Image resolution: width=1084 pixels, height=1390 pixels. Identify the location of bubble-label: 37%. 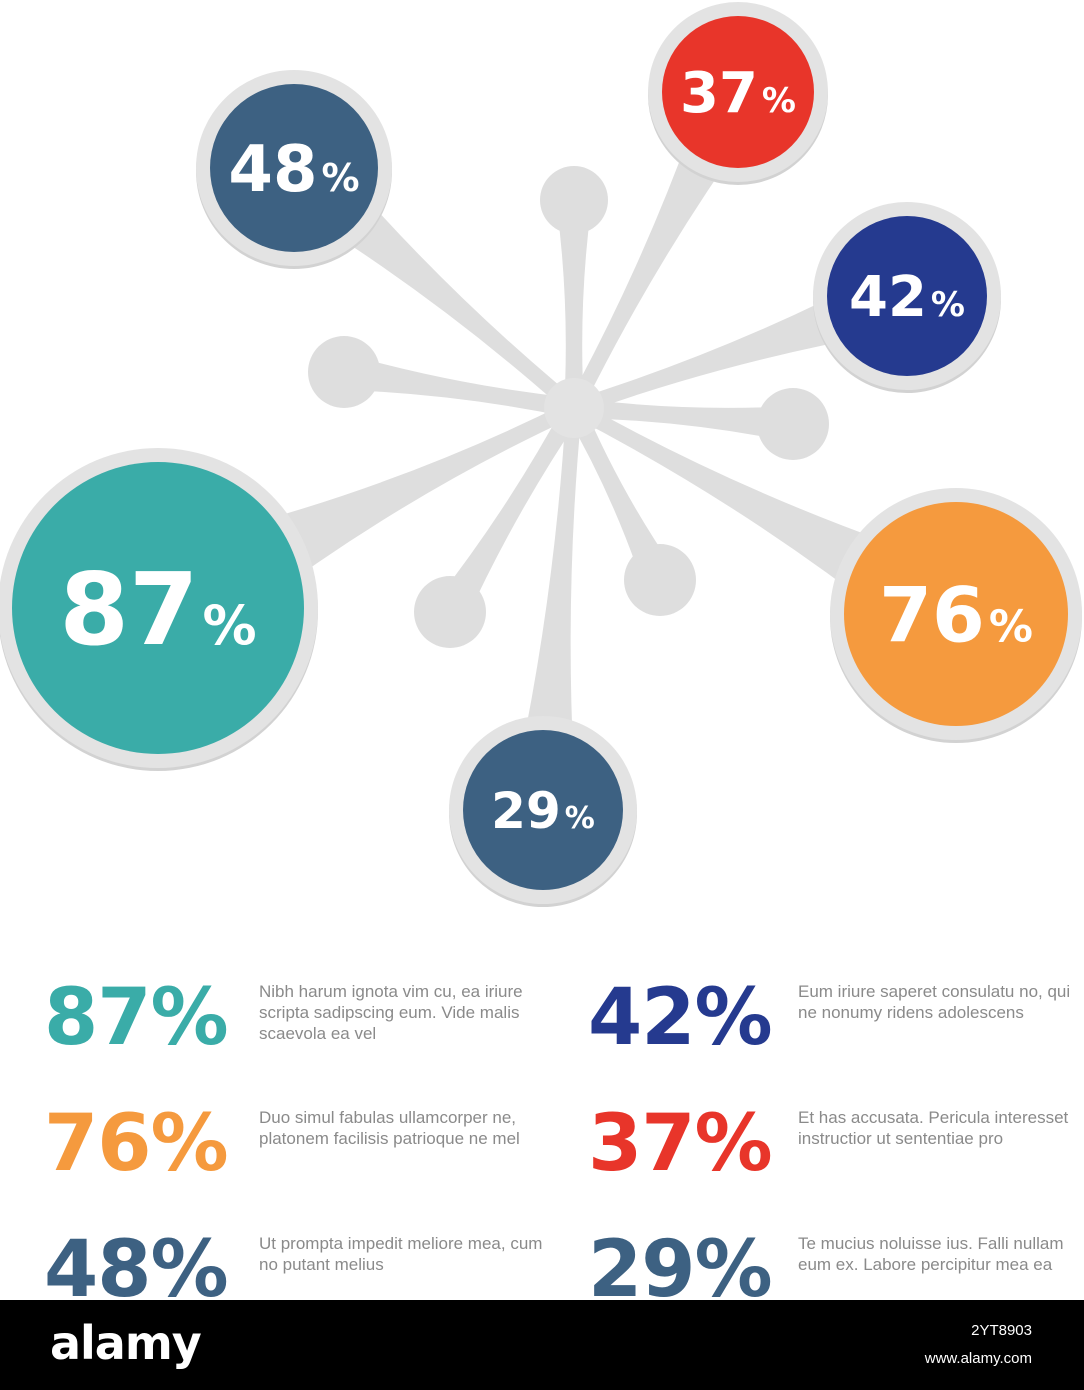
(738, 93).